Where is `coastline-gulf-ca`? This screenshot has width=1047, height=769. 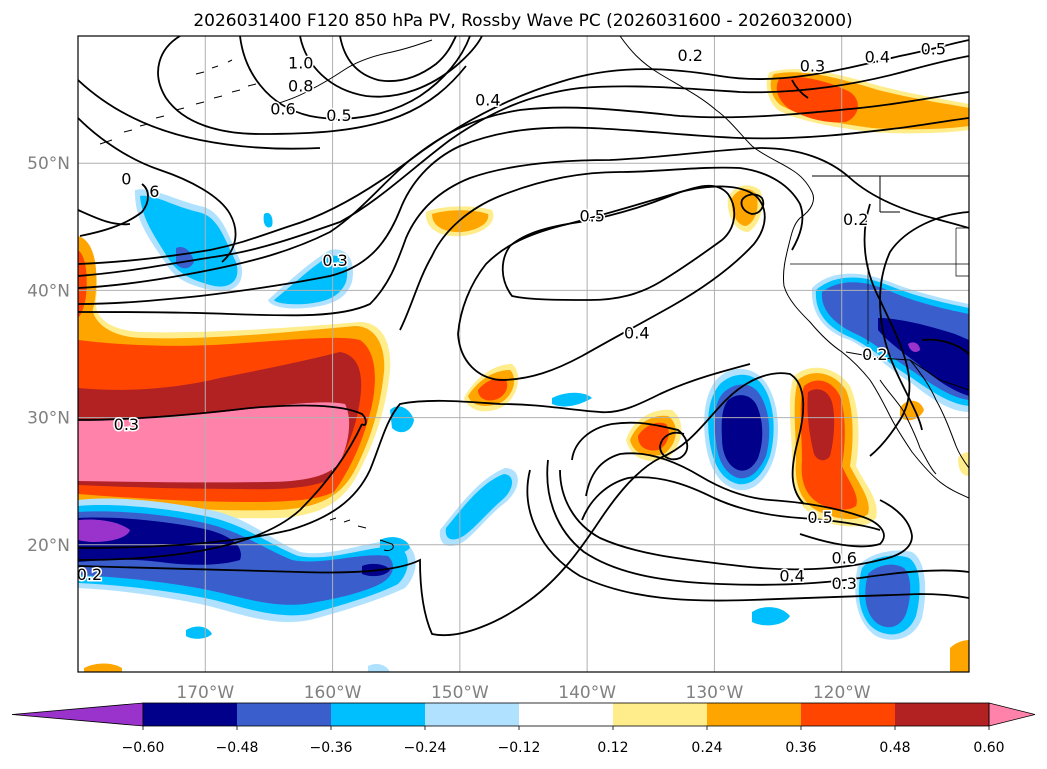 coastline-gulf-ca is located at coordinates (939, 414).